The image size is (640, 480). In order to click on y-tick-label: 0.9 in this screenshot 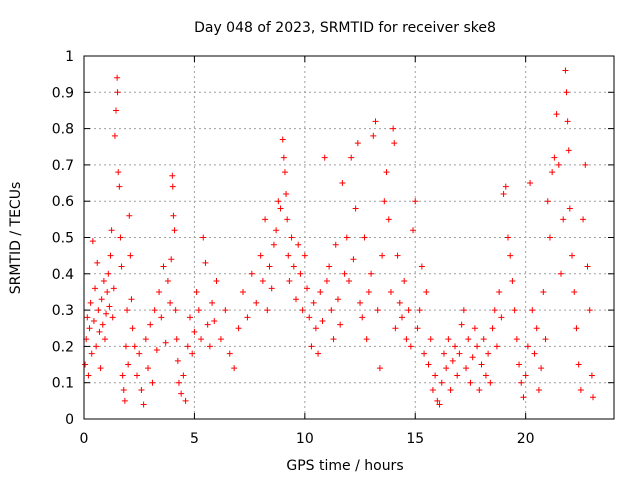, I will do `click(63, 93)`.